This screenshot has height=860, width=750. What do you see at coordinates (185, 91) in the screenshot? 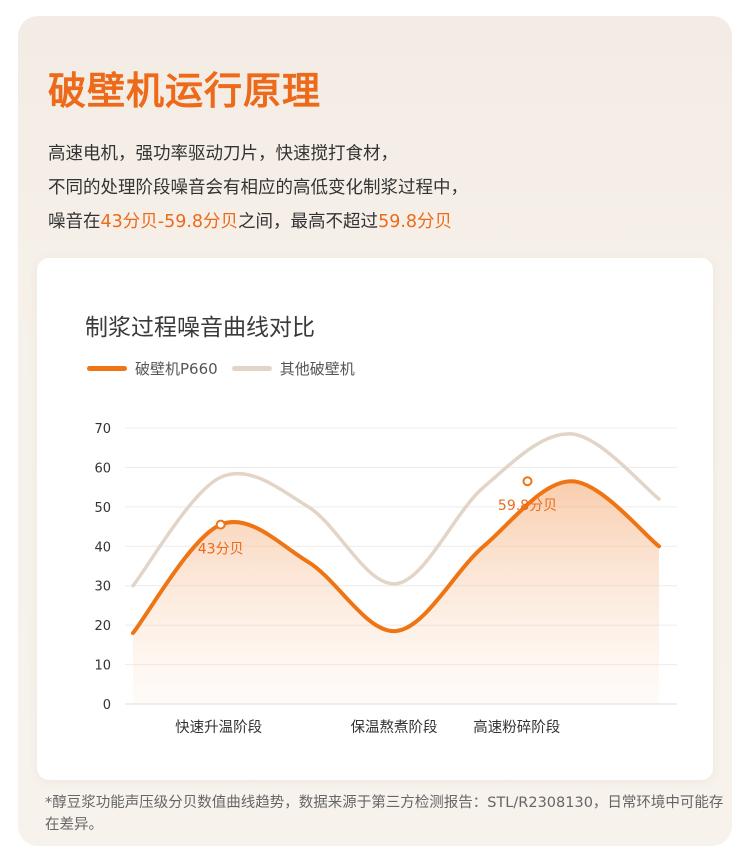
I see `page-title: 破壁机运行原理` at bounding box center [185, 91].